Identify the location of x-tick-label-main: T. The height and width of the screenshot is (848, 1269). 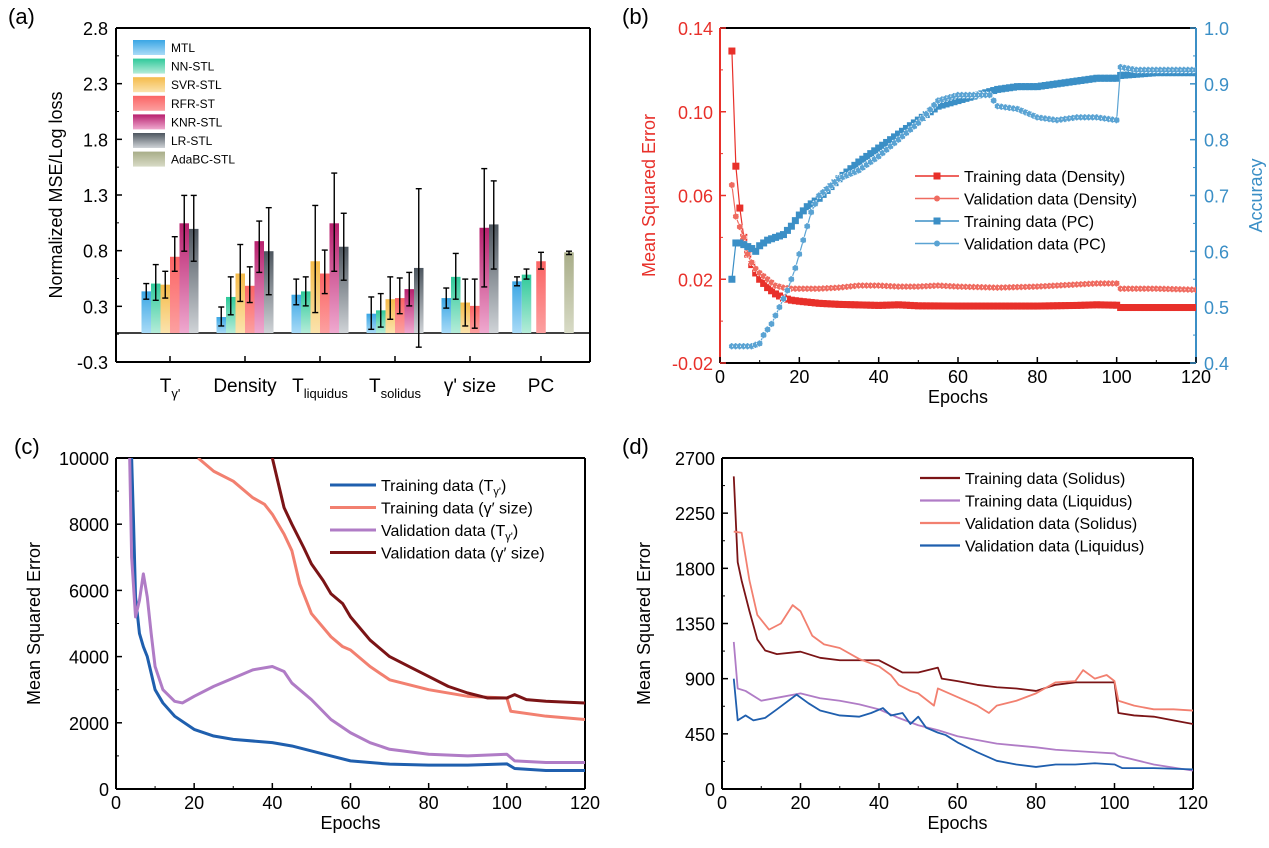
(375, 386).